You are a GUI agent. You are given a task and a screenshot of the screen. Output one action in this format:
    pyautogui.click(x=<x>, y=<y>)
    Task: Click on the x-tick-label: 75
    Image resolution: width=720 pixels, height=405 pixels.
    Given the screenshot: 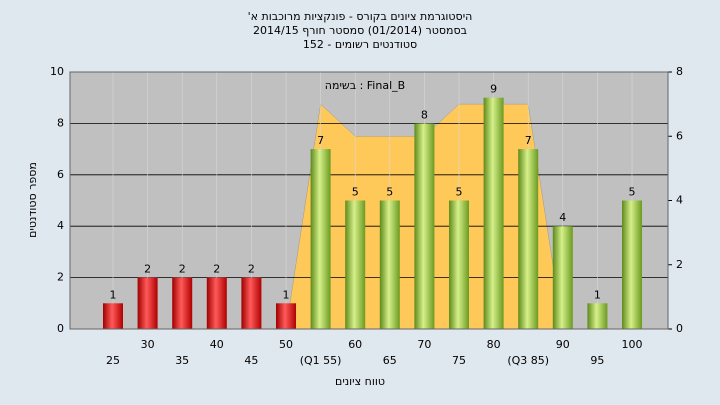 What is the action you would take?
    pyautogui.click(x=459, y=360)
    